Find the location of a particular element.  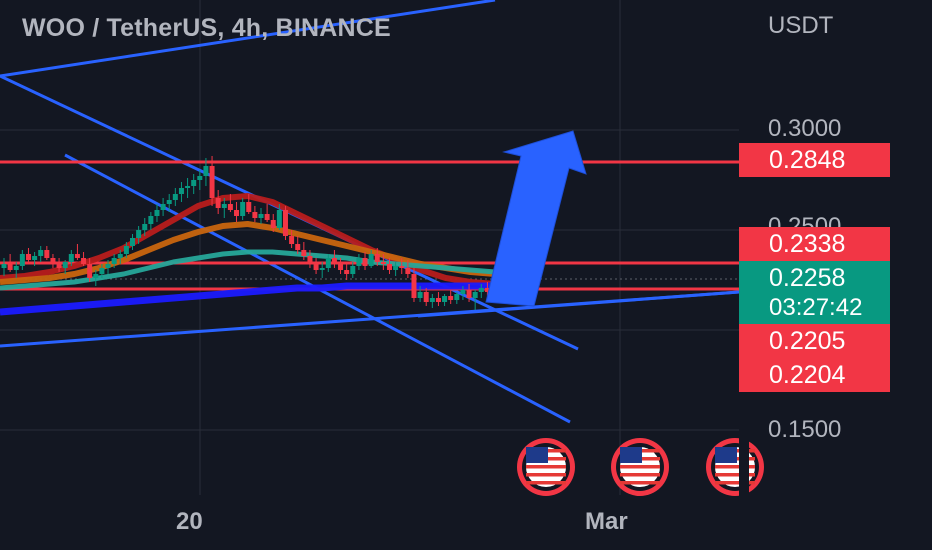

low-price-badge: 0.2205 is located at coordinates (814, 341).